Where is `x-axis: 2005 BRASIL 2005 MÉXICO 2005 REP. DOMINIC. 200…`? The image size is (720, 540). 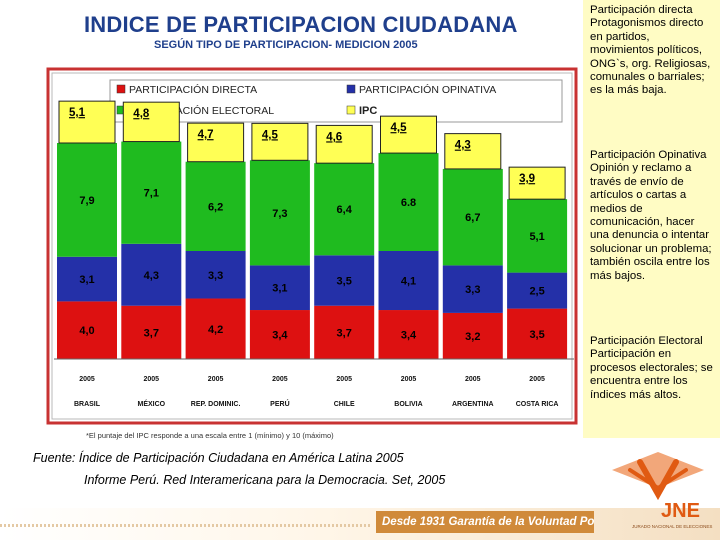 x-axis: 2005 BRASIL 2005 MÉXICO 2005 REP. DOMINIC. 200… is located at coordinates (314, 383).